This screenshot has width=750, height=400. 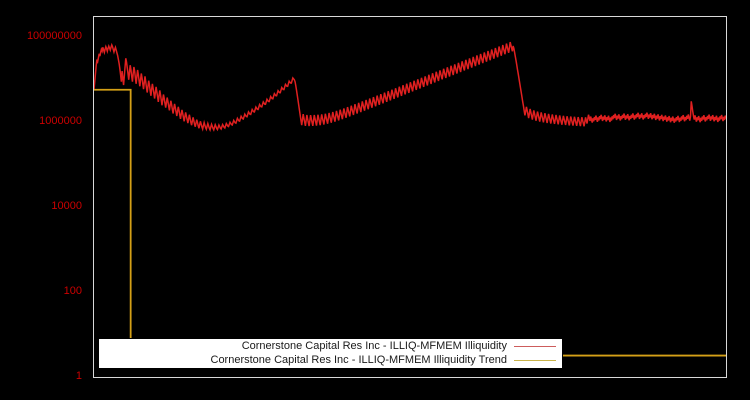 What do you see at coordinates (78, 376) in the screenshot?
I see `y-axis-tick-label: 1` at bounding box center [78, 376].